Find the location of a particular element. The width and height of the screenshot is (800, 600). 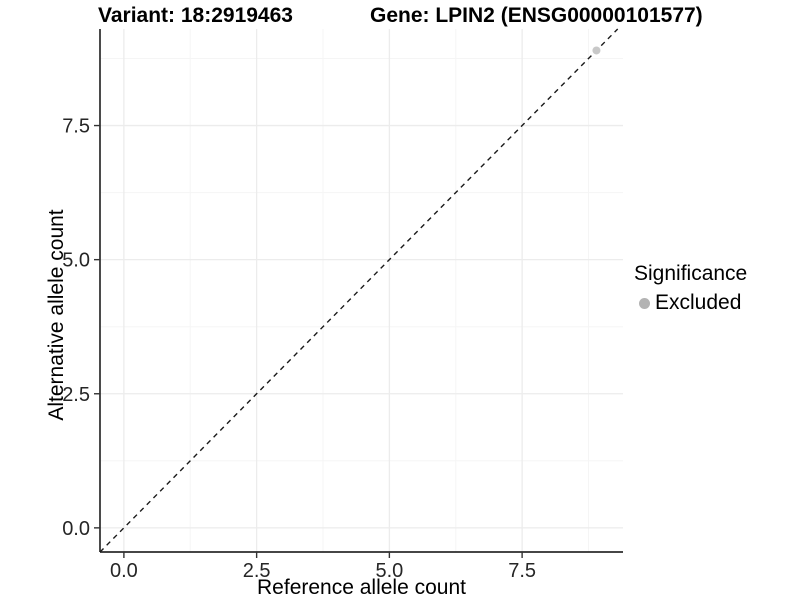

x-axis-title: Reference allele count is located at coordinates (361, 587).